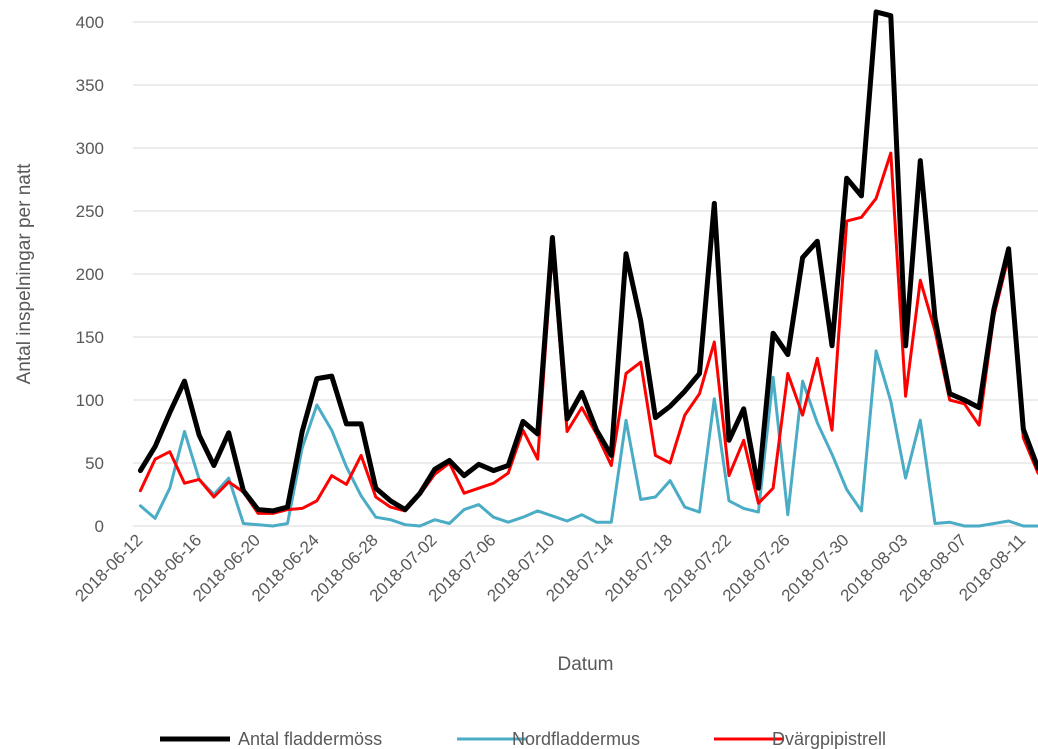 This screenshot has width=1038, height=749. Describe the element at coordinates (90, 85) in the screenshot. I see `y-tick-label: 350` at that location.